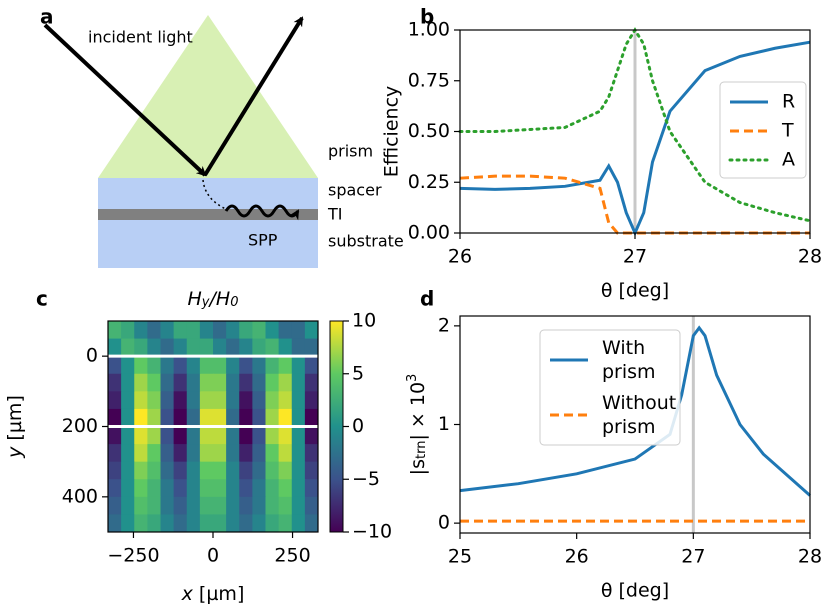  What do you see at coordinates (444, 424) in the screenshot?
I see `y-tick-label: 1` at bounding box center [444, 424].